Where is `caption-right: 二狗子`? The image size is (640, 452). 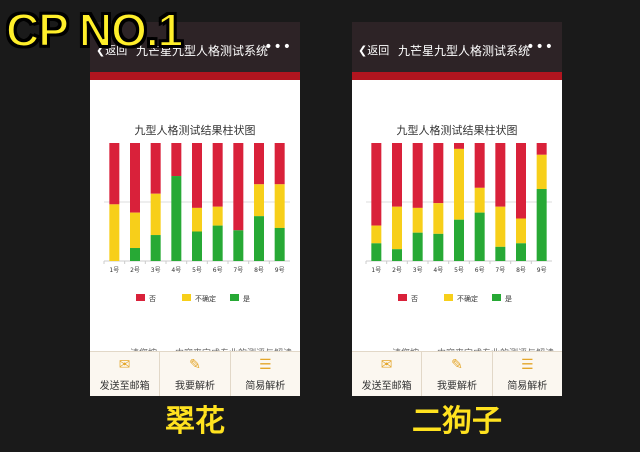 caption-right: 二狗子 is located at coordinates (457, 421).